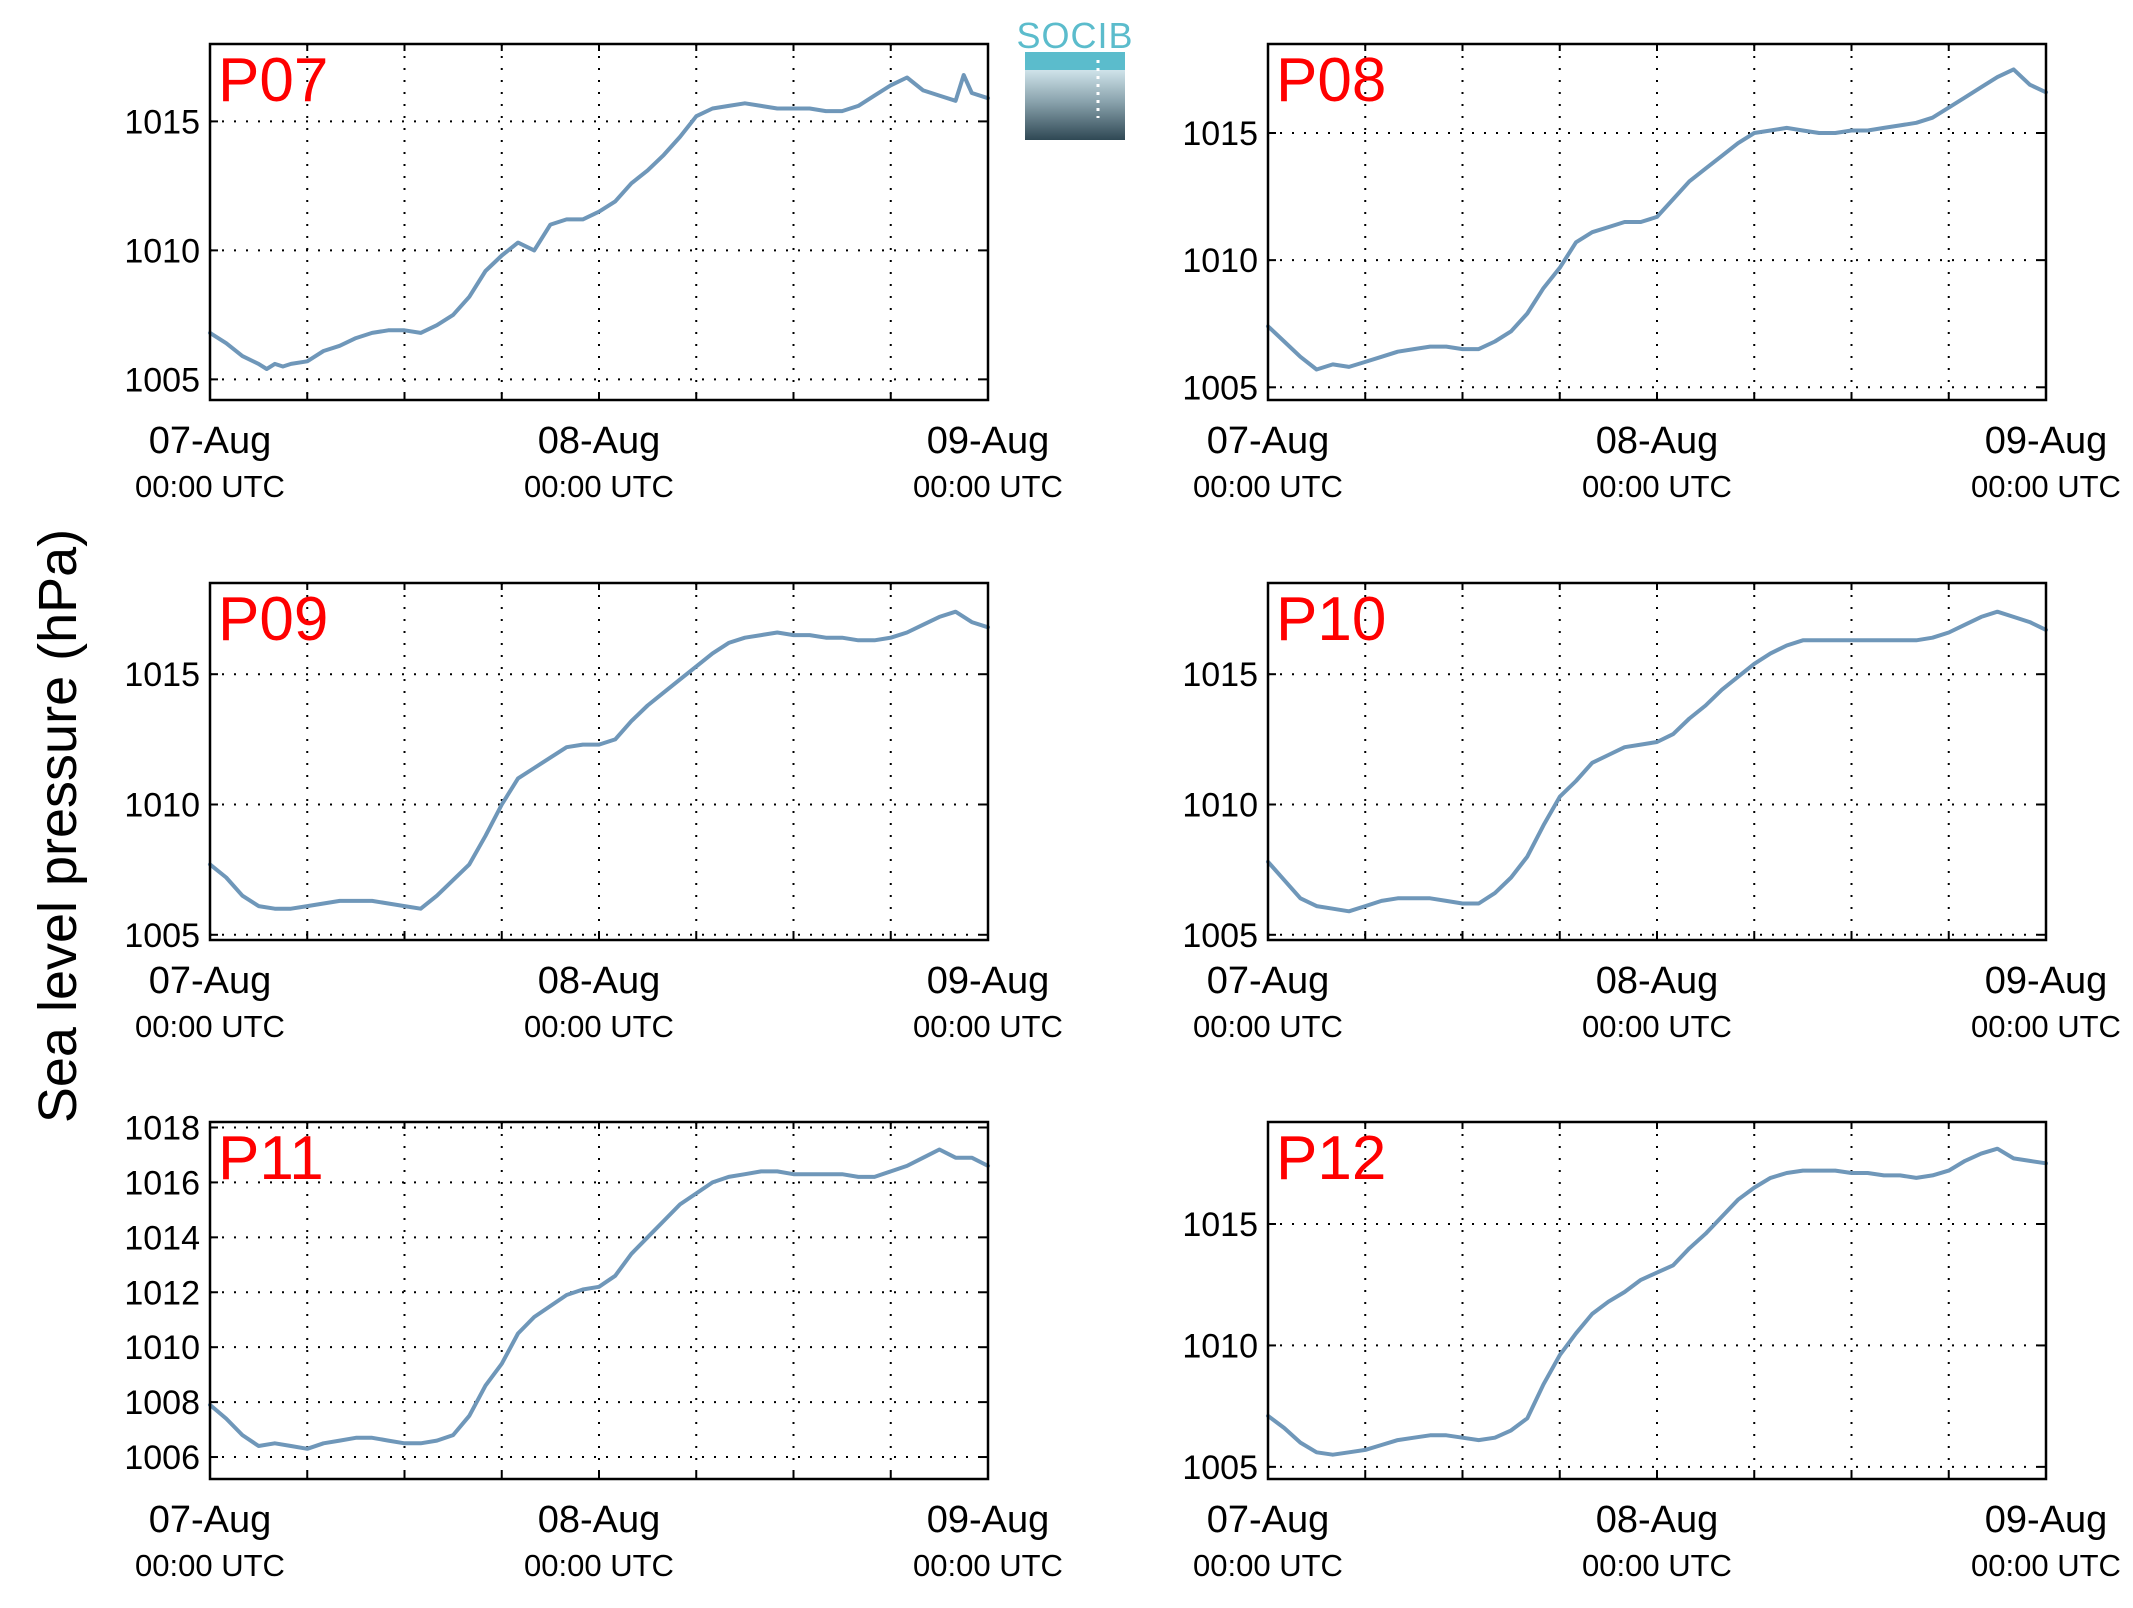 Image resolution: width=2133 pixels, height=1608 pixels. I want to click on grid-p11, so click(599, 1300).